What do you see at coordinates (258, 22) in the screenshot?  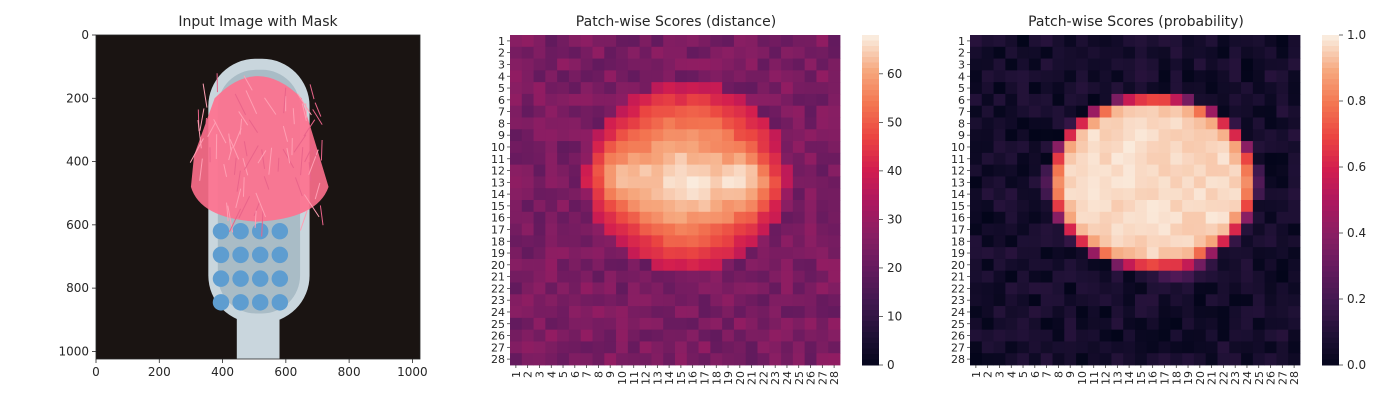 I see `panel1-title: Input Image with Mask` at bounding box center [258, 22].